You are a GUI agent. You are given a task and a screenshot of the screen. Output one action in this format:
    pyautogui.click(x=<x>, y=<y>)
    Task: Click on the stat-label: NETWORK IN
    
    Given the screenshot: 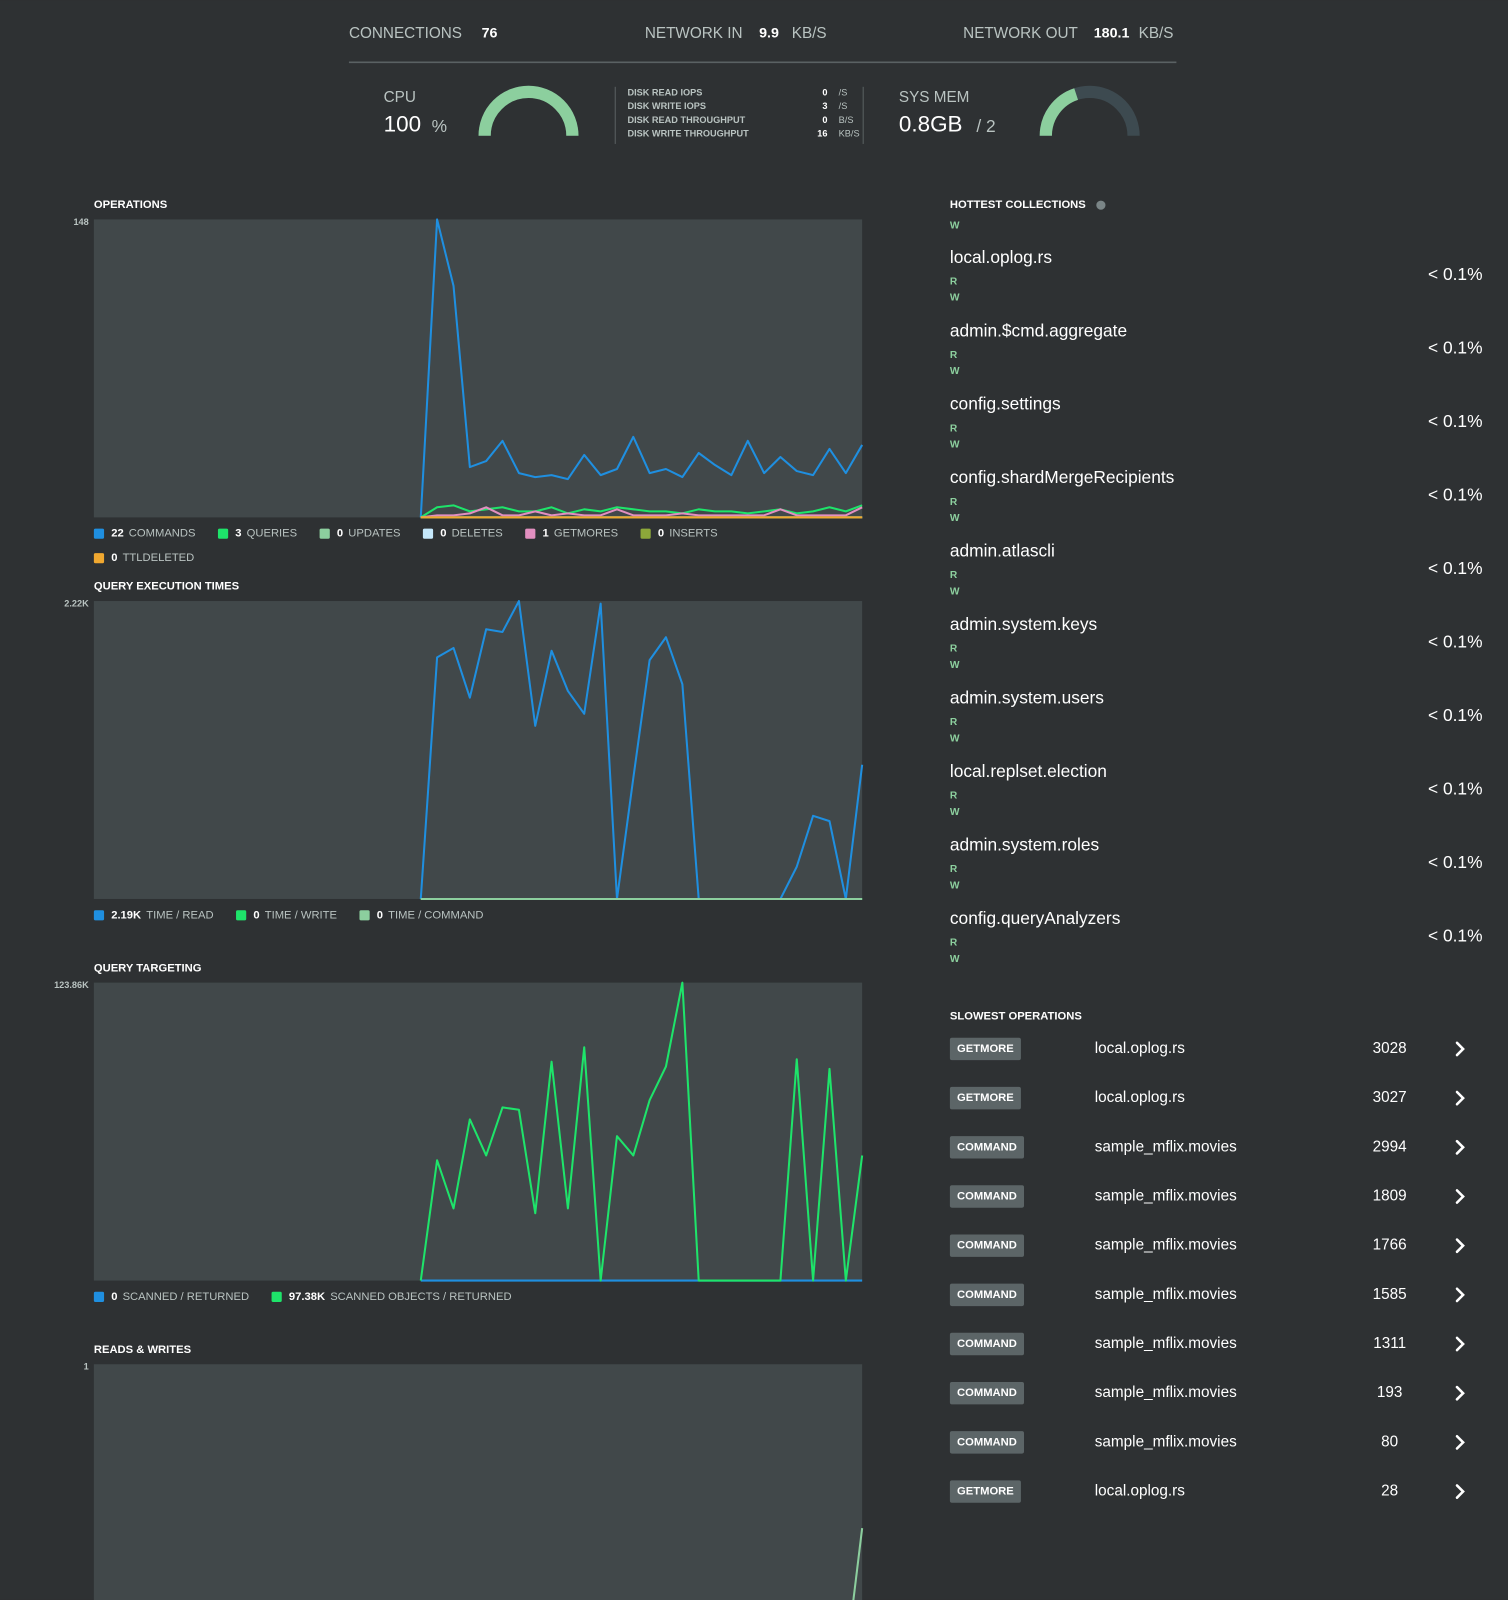 What is the action you would take?
    pyautogui.click(x=694, y=33)
    